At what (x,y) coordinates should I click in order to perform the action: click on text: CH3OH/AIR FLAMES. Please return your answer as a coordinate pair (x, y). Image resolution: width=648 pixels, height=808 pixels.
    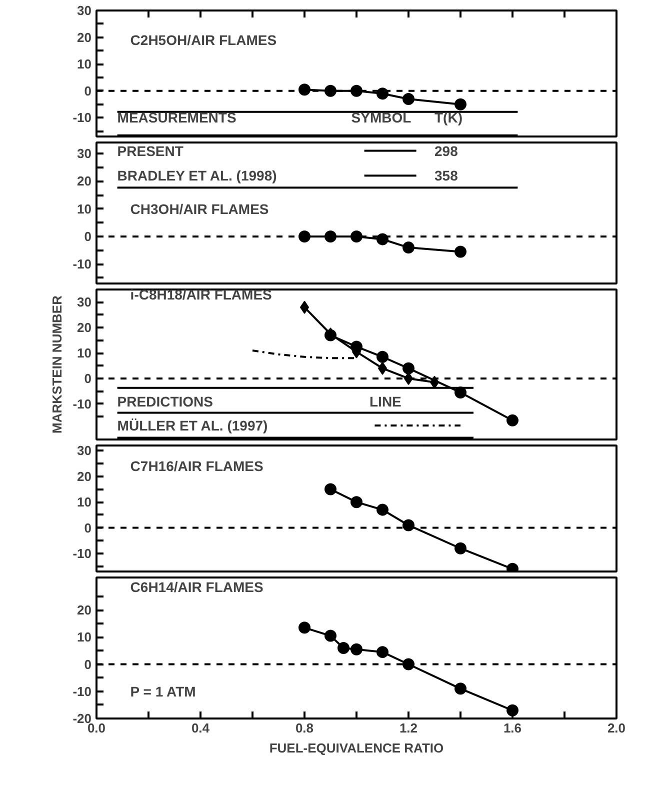
    Looking at the image, I should click on (199, 208).